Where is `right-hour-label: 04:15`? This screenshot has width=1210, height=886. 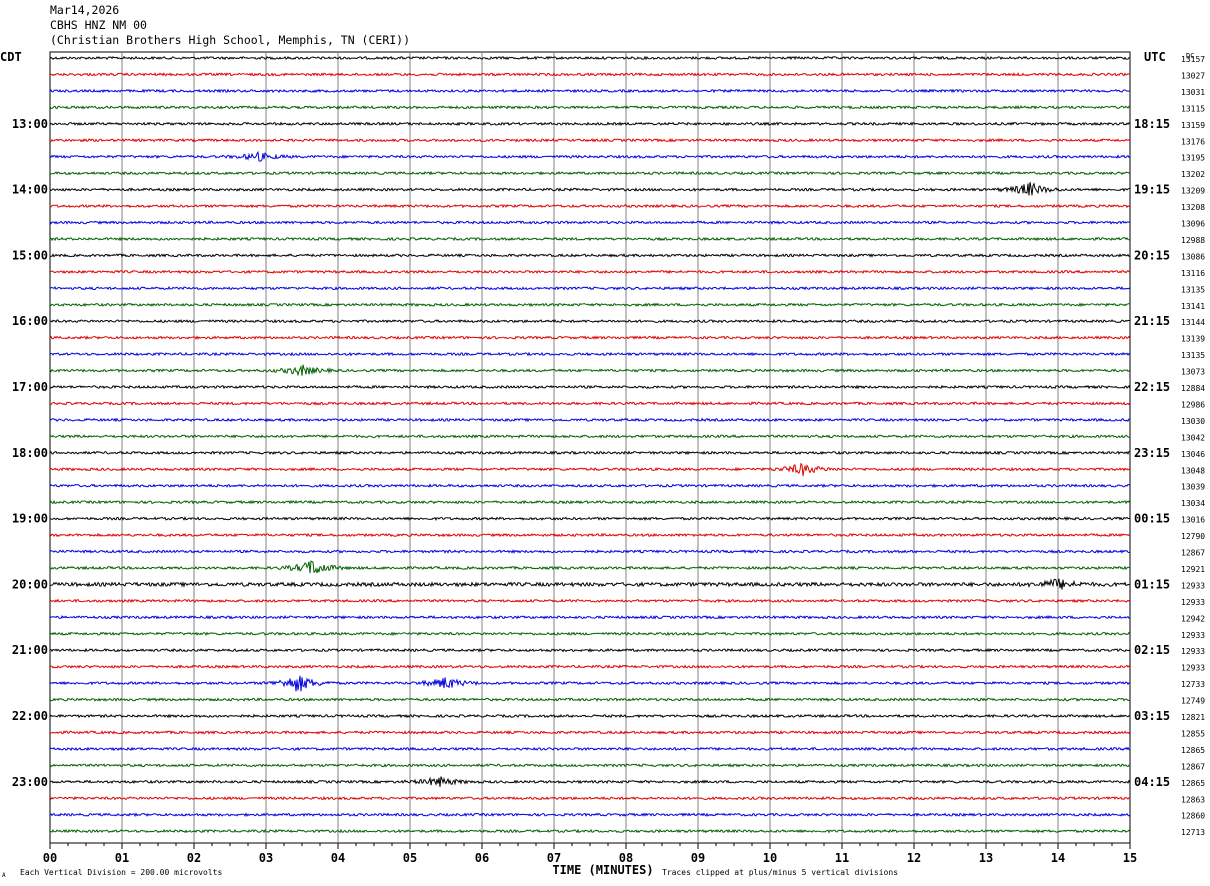 right-hour-label: 04:15 is located at coordinates (1152, 782).